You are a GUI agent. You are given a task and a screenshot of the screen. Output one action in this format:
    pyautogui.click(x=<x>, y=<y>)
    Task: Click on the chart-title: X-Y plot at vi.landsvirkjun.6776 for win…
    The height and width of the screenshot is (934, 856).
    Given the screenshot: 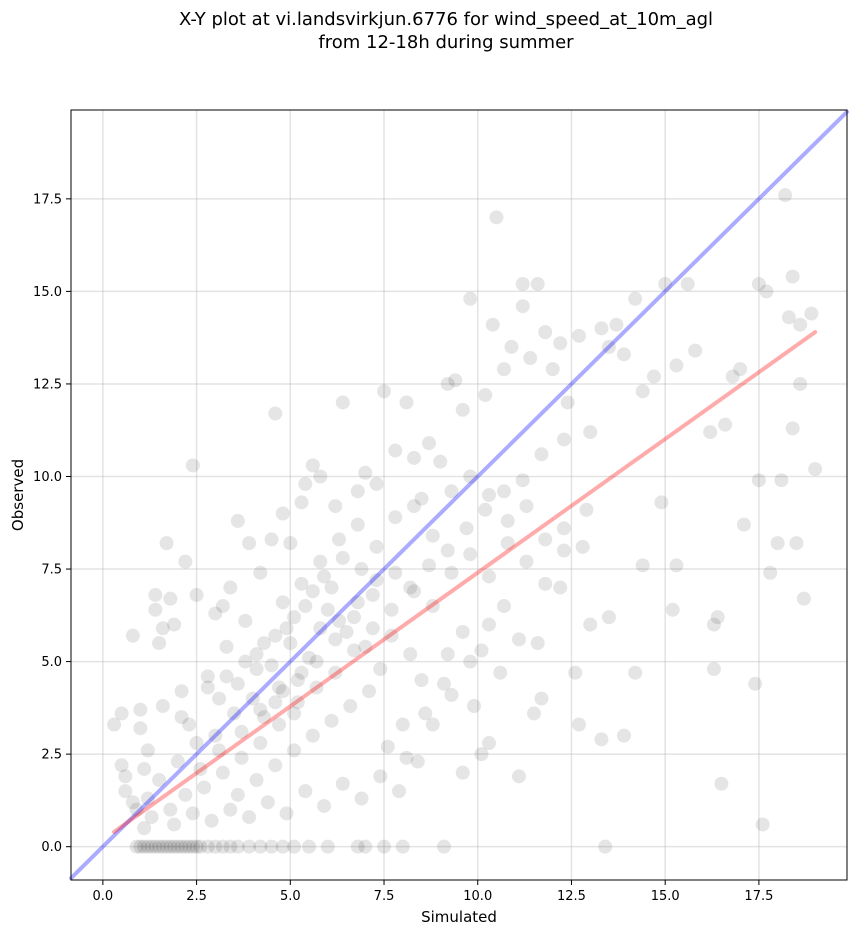 What is the action you would take?
    pyautogui.click(x=428, y=31)
    